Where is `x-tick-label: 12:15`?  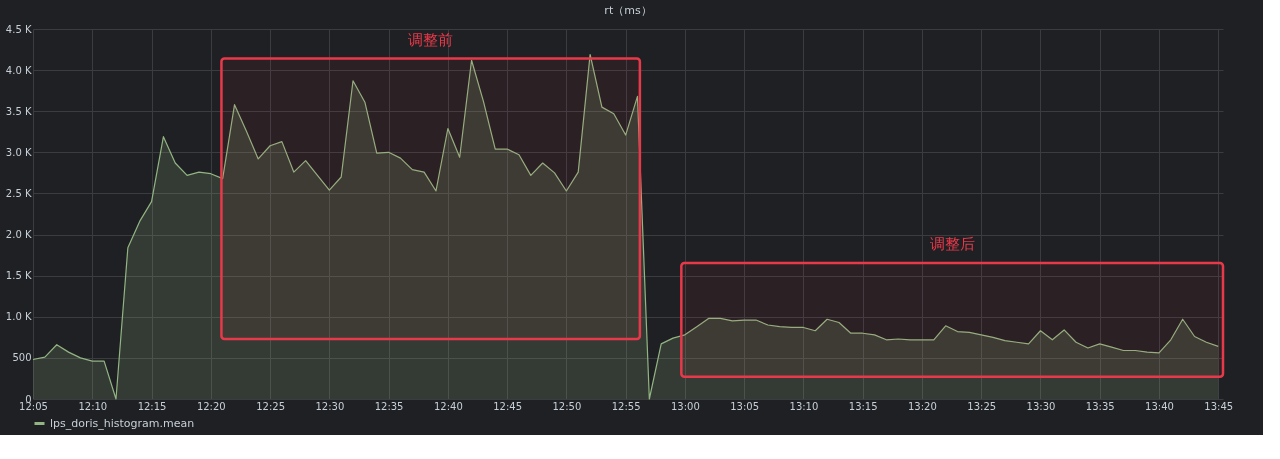 x-tick-label: 12:15 is located at coordinates (152, 406).